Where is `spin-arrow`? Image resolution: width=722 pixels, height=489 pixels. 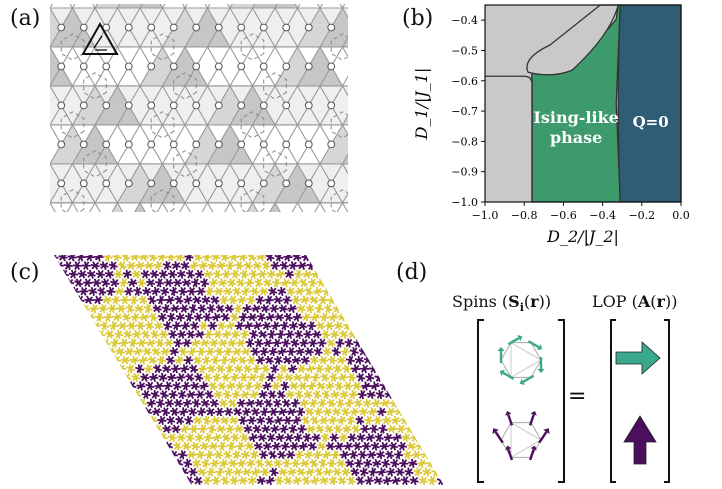
spin-arrow is located at coordinates (508, 375).